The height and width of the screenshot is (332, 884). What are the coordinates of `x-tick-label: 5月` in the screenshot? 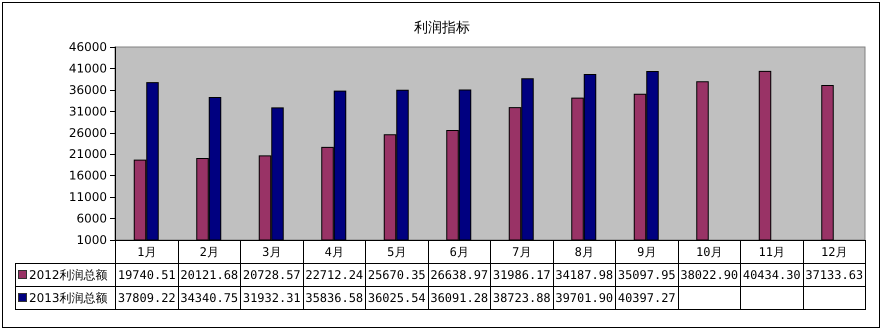 It's located at (396, 252).